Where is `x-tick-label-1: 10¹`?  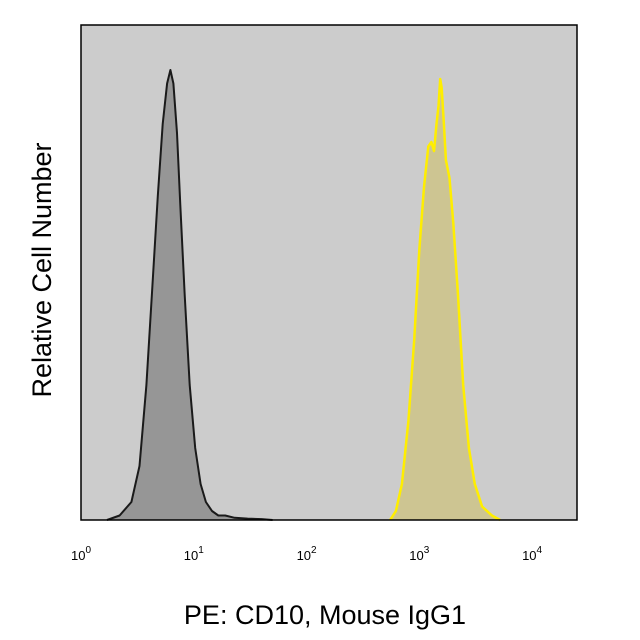 x-tick-label-1: 10¹ is located at coordinates (194, 554).